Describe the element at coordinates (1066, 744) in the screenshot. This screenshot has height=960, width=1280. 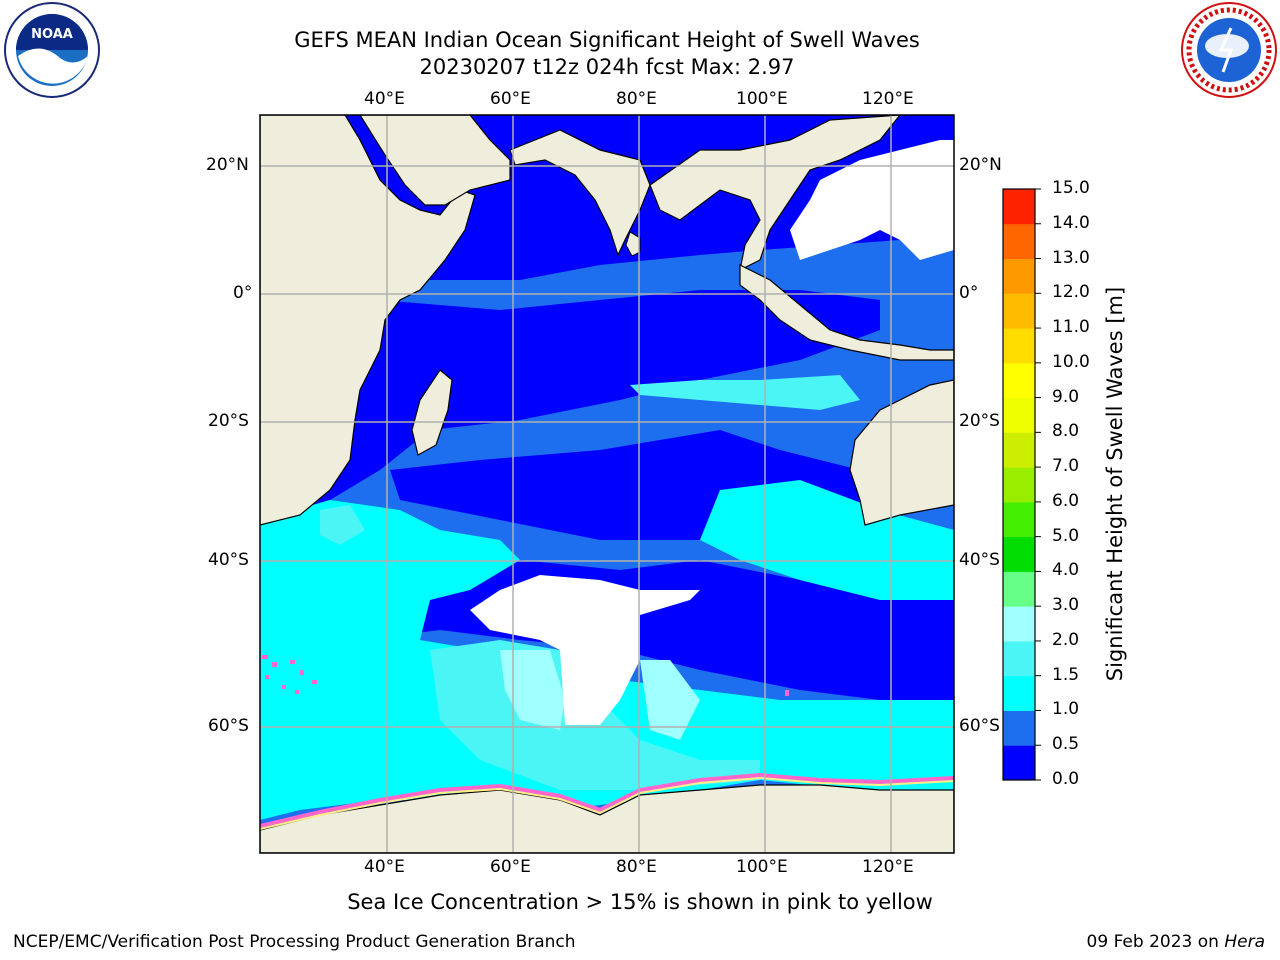
I see `colorbar-tick-label: 0.5` at that location.